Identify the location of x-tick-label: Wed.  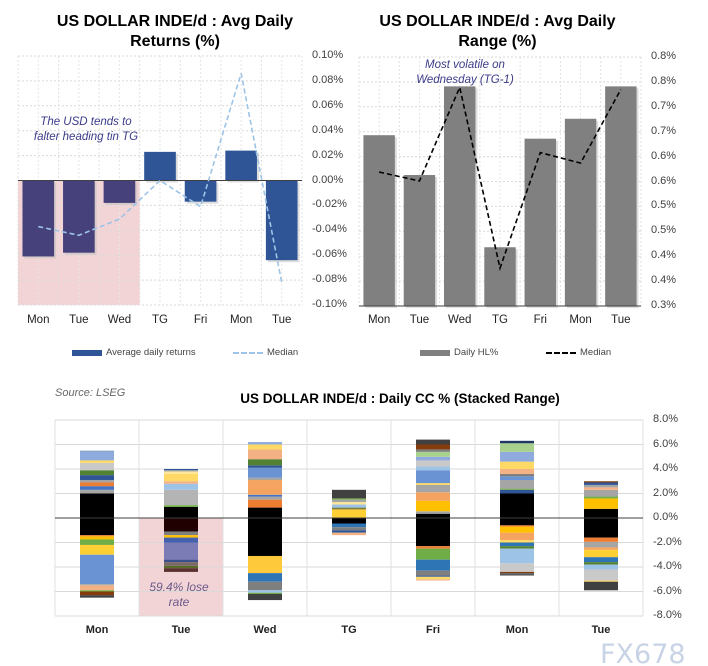
(265, 630).